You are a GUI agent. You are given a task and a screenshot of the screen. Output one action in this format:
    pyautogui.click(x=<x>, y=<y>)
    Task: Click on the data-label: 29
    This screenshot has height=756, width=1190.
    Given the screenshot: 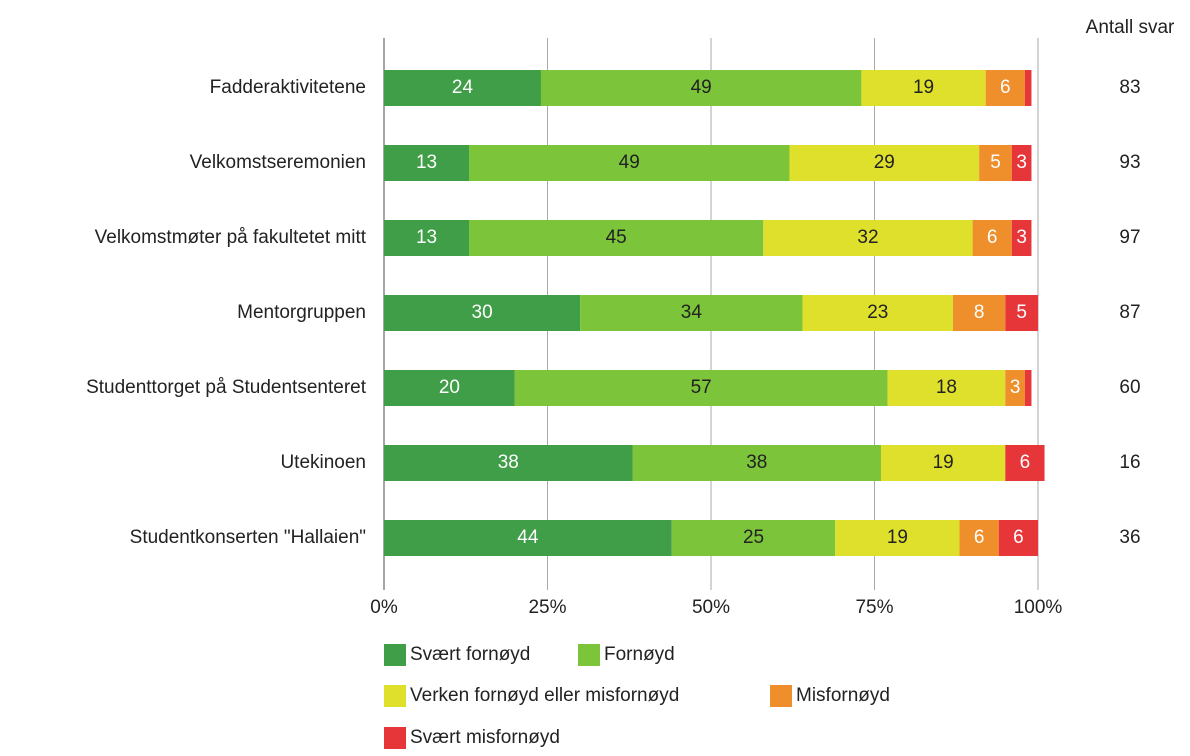 What is the action you would take?
    pyautogui.click(x=884, y=162)
    